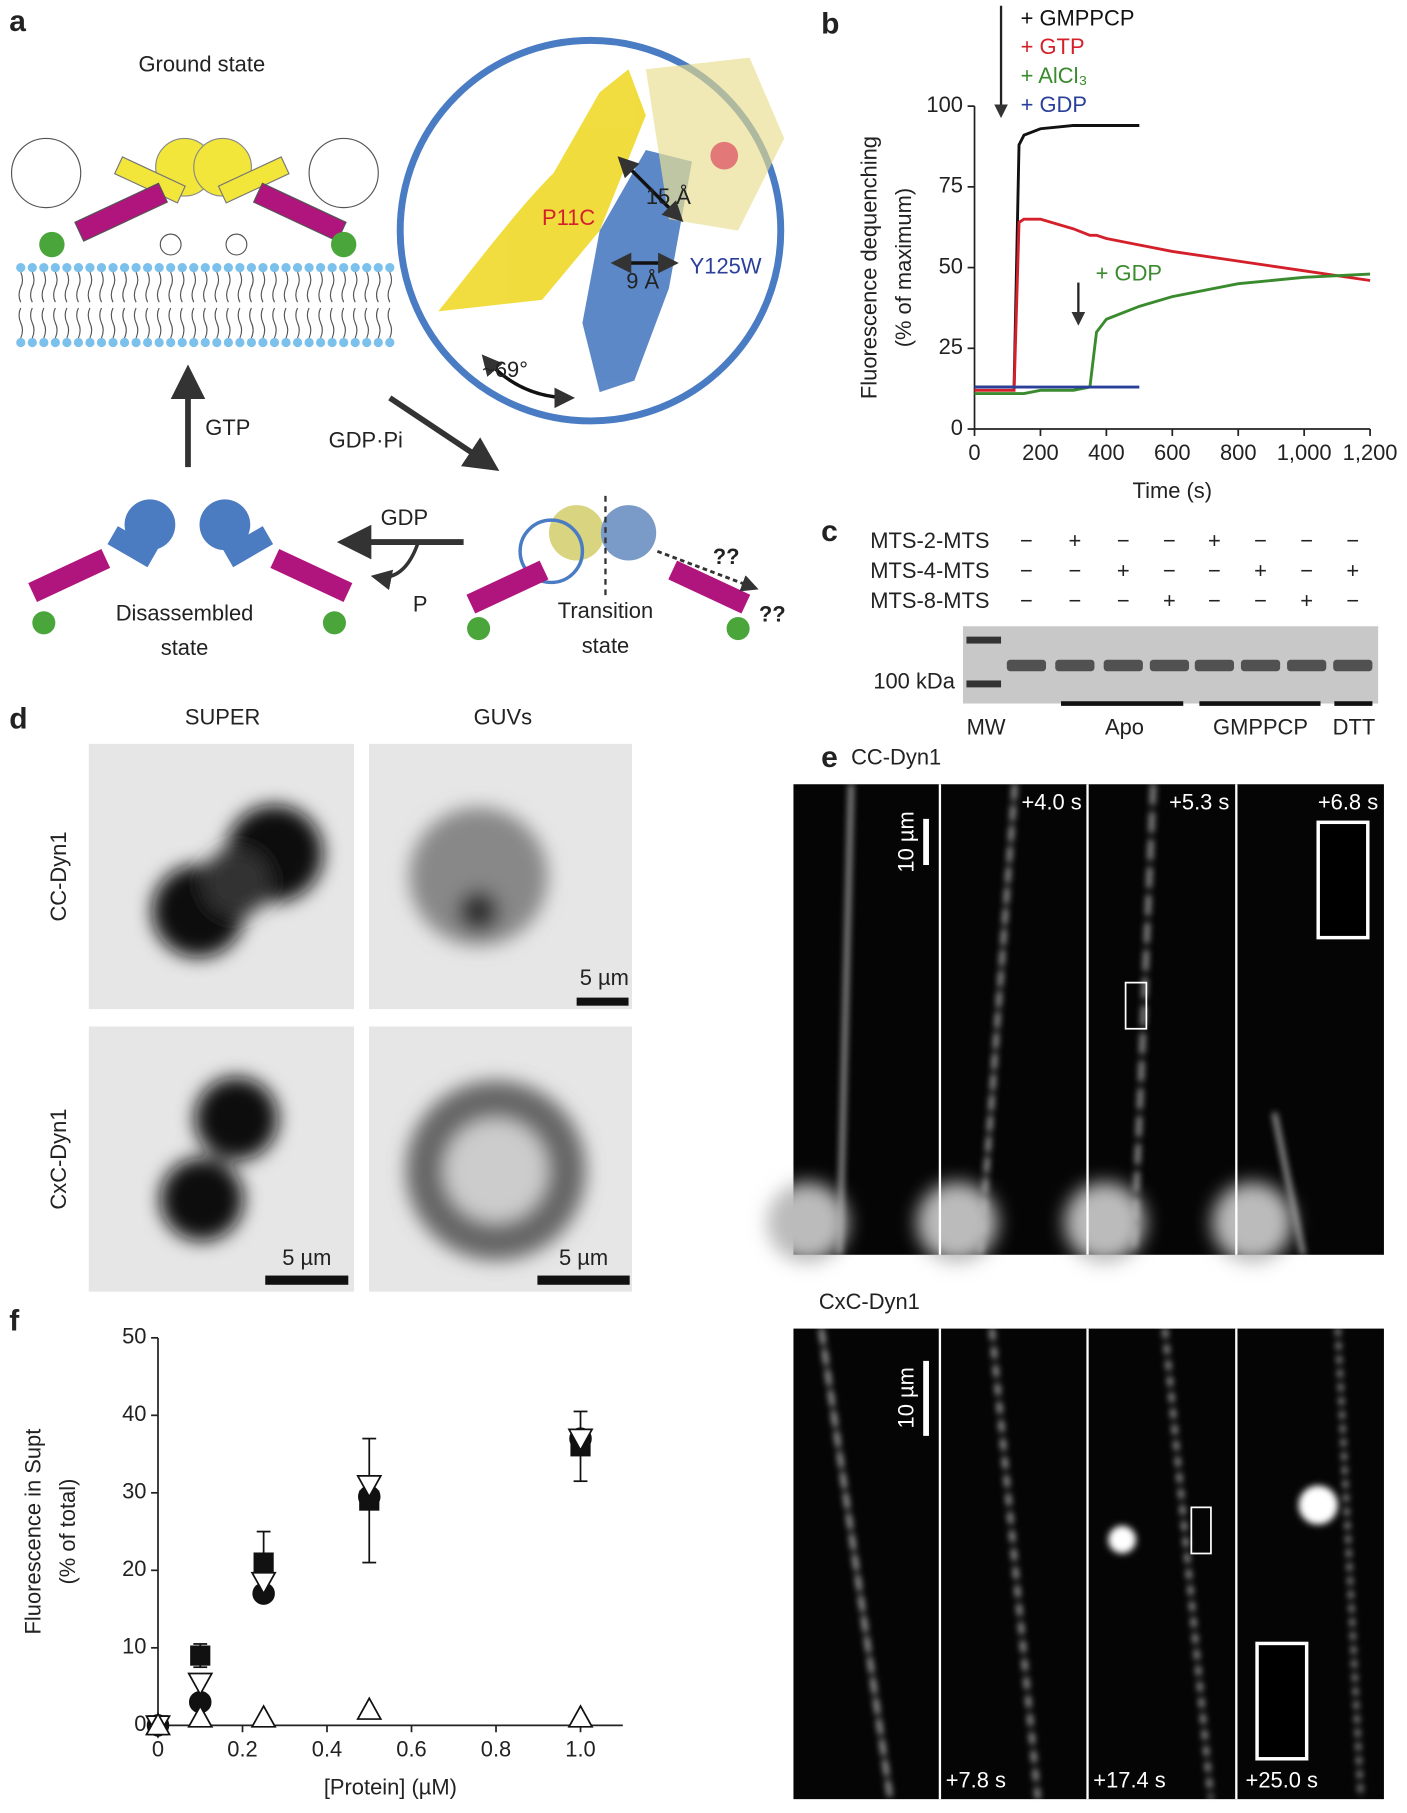 The height and width of the screenshot is (1813, 1407). Describe the element at coordinates (605, 610) in the screenshot. I see `diagram-label: Transition` at that location.